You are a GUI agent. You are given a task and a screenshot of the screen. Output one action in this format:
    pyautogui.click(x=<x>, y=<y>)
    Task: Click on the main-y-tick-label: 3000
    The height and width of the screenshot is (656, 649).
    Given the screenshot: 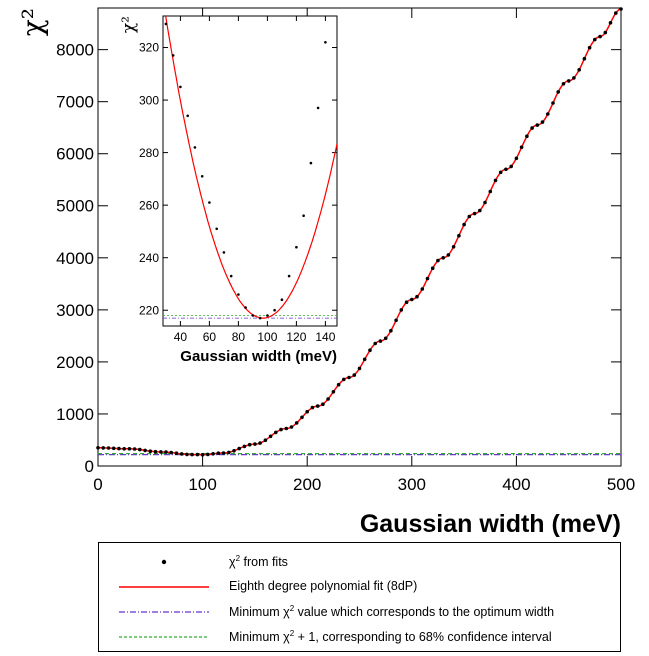 What is the action you would take?
    pyautogui.click(x=75, y=310)
    